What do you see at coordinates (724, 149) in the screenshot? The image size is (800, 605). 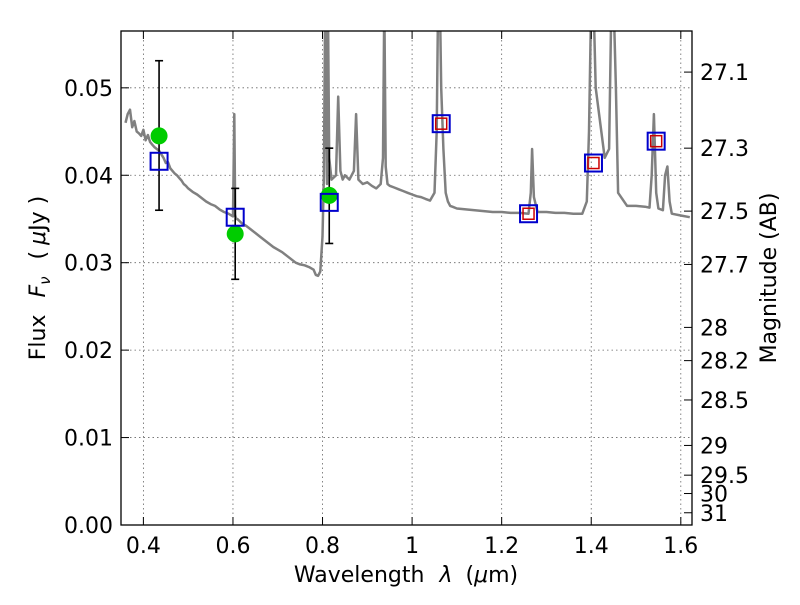 I see `y2-tick-label: 27.3` at bounding box center [724, 149].